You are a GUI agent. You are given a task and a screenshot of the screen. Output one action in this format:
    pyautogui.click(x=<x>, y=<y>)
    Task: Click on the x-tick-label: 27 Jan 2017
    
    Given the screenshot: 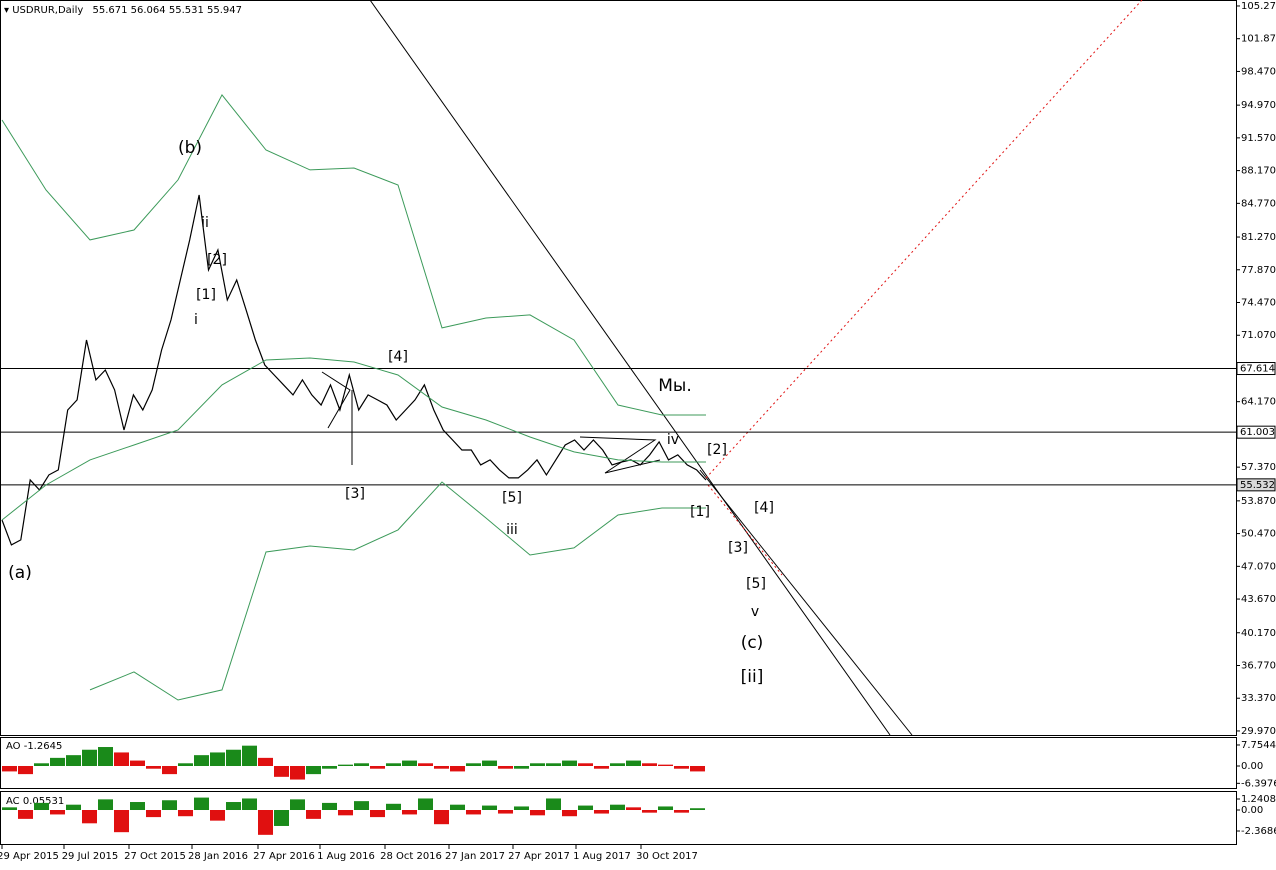 What is the action you would take?
    pyautogui.click(x=475, y=856)
    